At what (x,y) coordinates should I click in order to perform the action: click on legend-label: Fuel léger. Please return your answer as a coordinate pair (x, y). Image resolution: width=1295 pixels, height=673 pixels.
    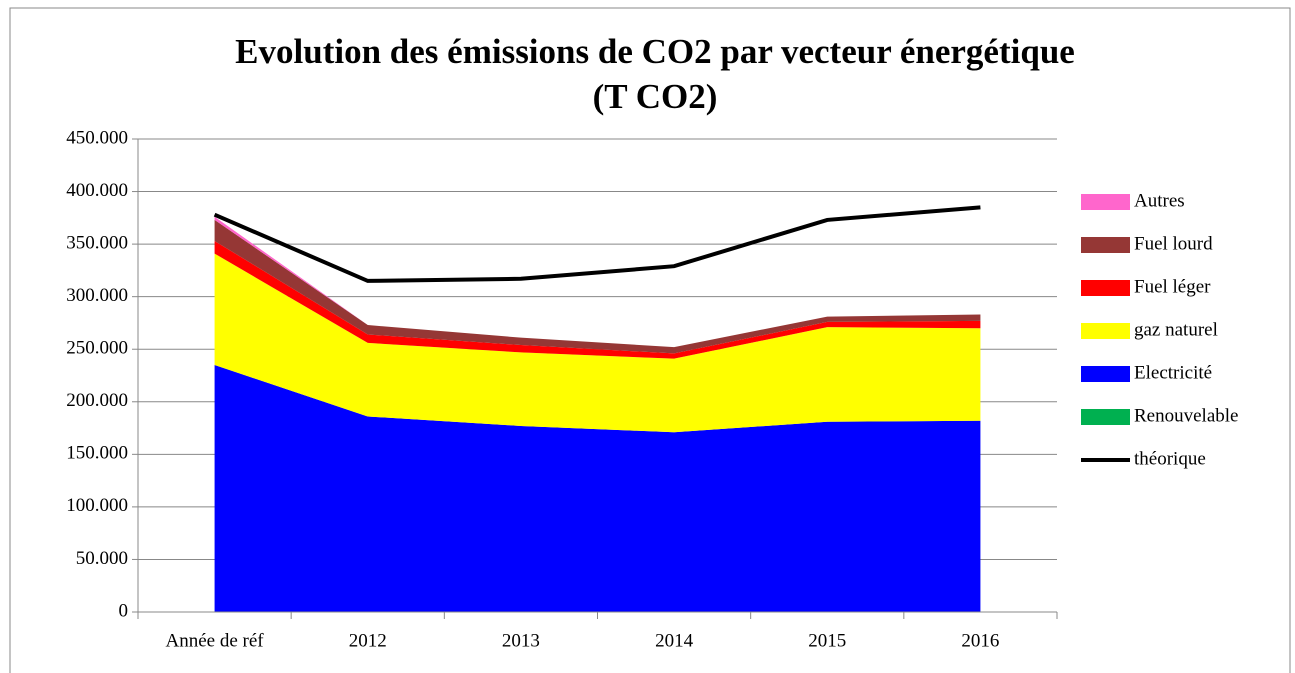
    Looking at the image, I should click on (1172, 286).